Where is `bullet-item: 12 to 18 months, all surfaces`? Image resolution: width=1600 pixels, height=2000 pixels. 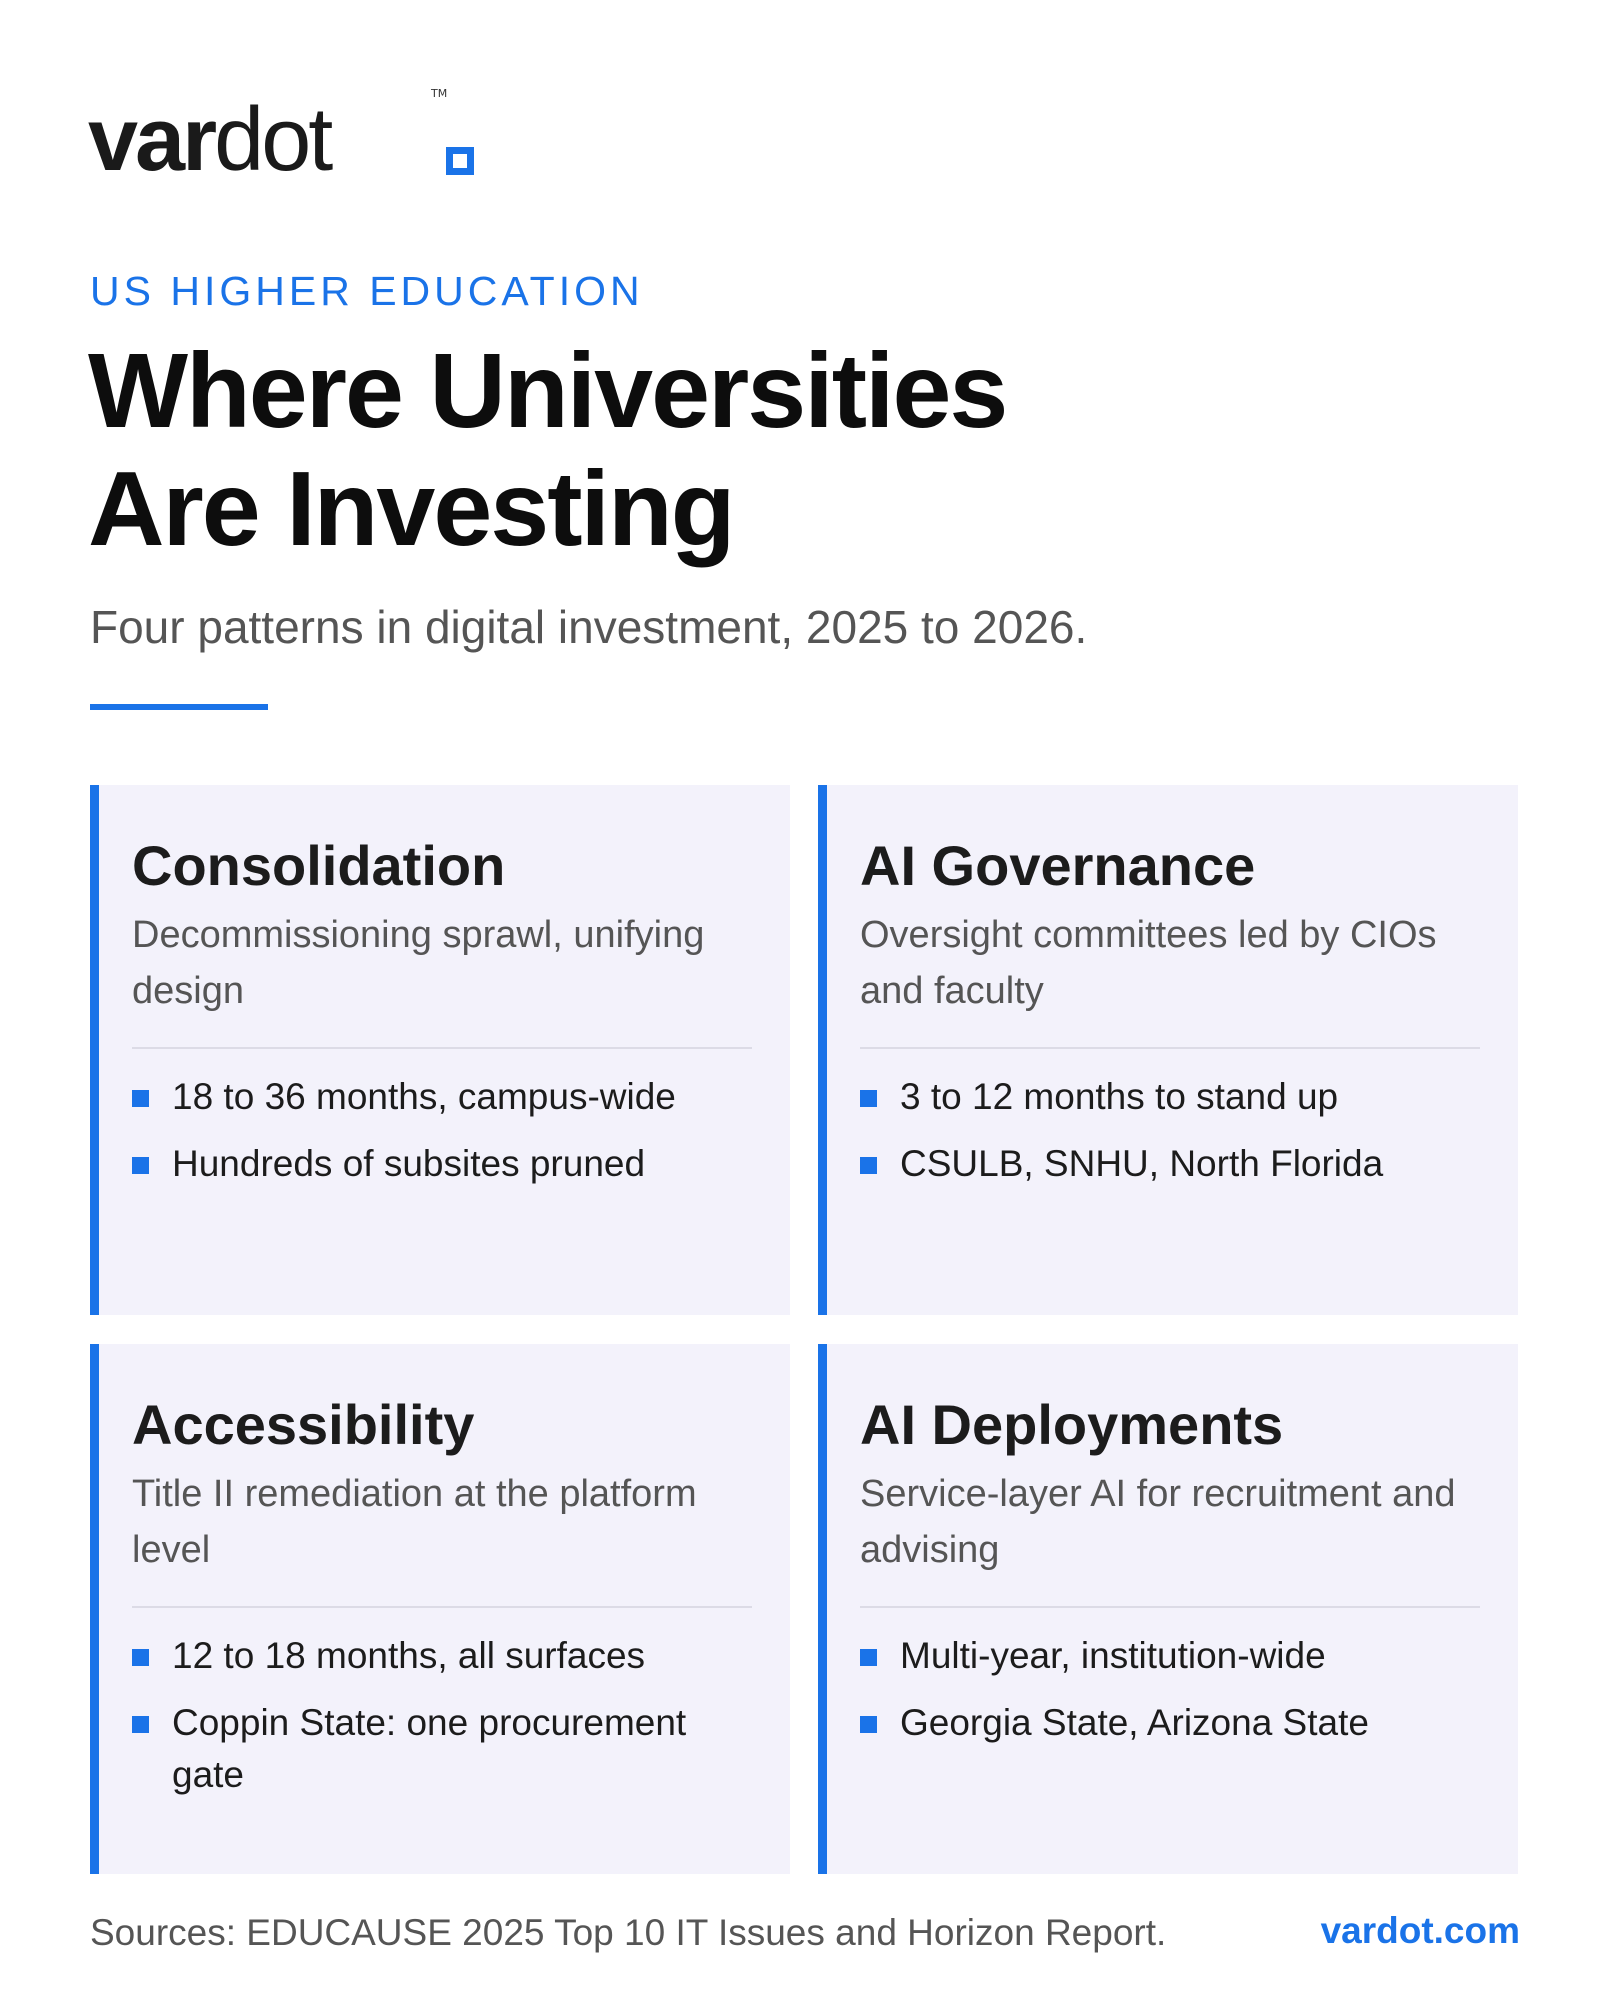
bullet-item: 12 to 18 months, all surfaces is located at coordinates (447, 1656).